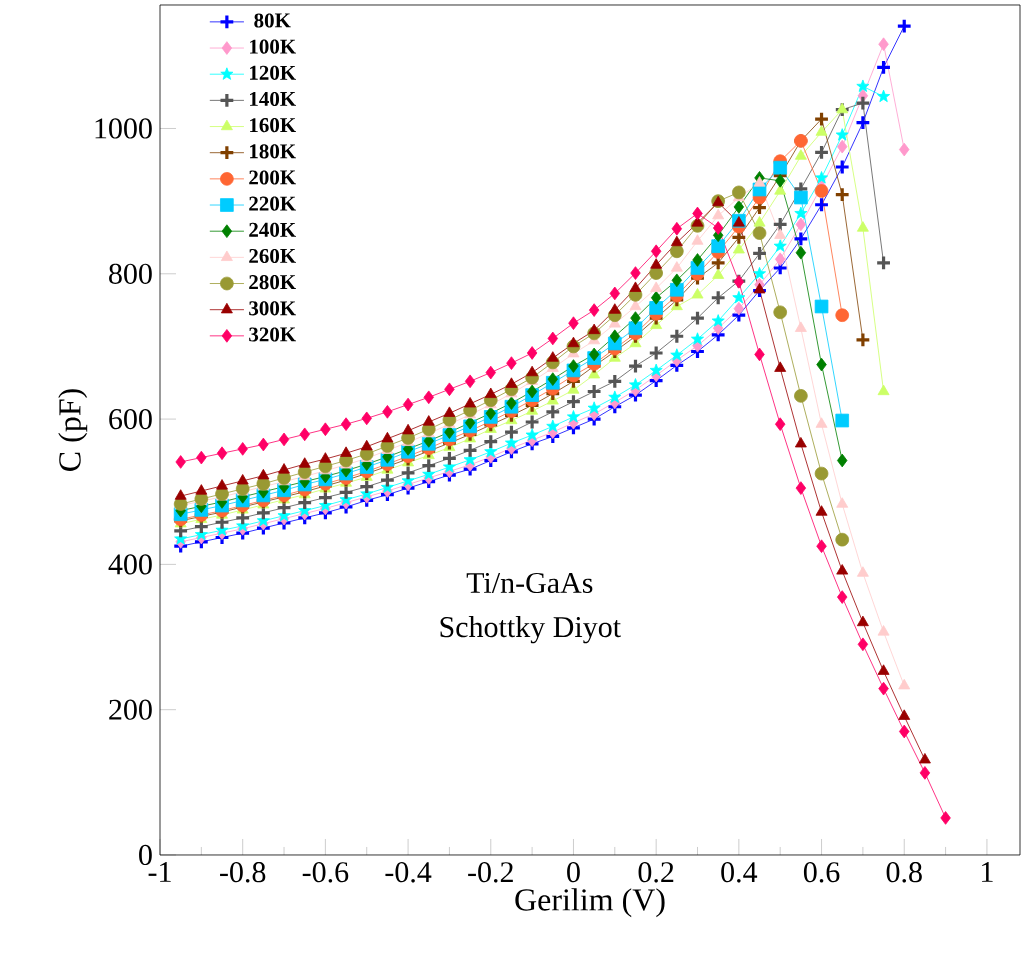 This screenshot has height=962, width=1022. What do you see at coordinates (272, 177) in the screenshot?
I see `legend-label: 200K` at bounding box center [272, 177].